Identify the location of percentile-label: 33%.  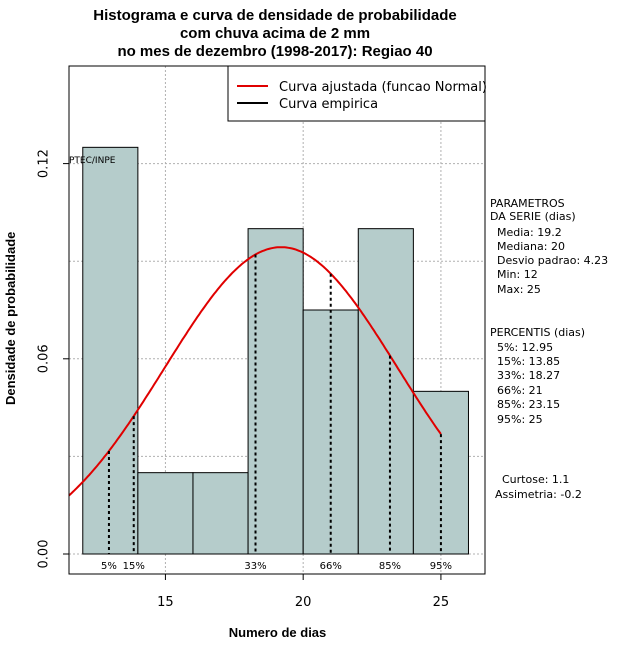
(255, 566).